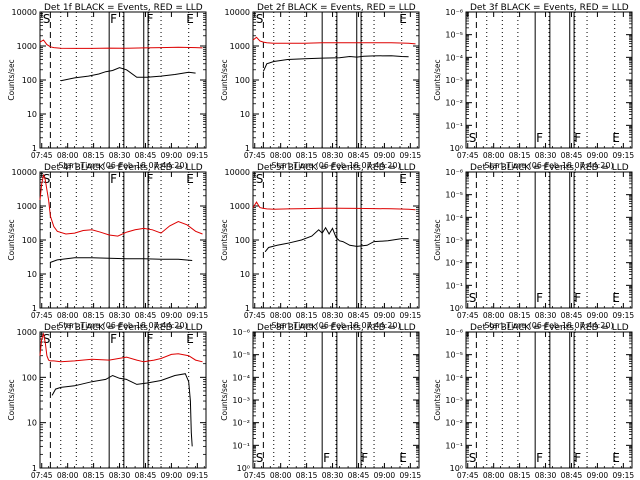  I want to click on panel-title: Det 4f BLACK = Events, RED = LLD, so click(123, 168).